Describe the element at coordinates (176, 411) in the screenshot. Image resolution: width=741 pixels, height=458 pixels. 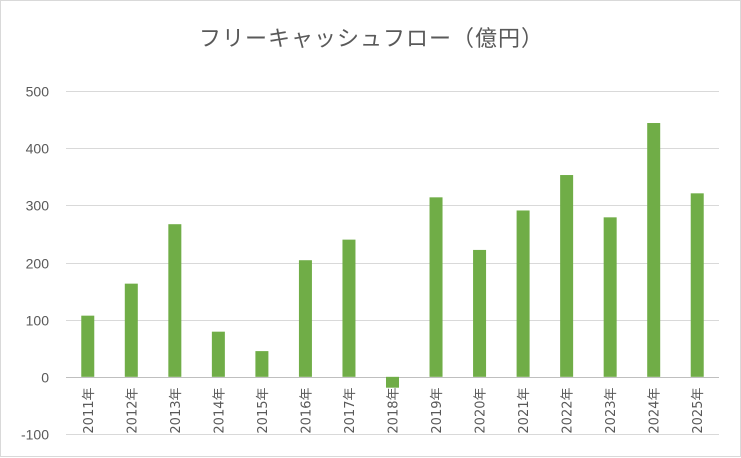
I see `x-tick-label: 2013年` at that location.